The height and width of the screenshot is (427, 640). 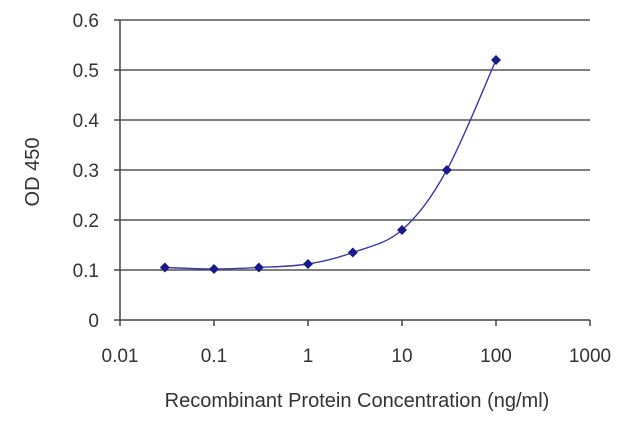 I want to click on y-axis-title: OD 450, so click(x=33, y=172).